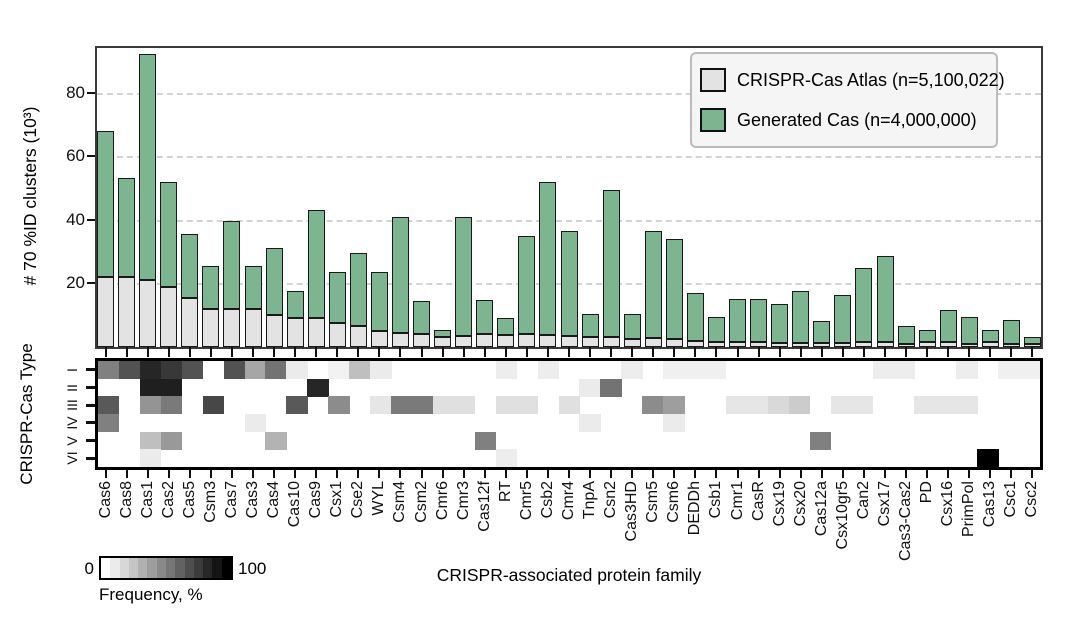 This screenshot has height=641, width=1080. Describe the element at coordinates (505, 492) in the screenshot. I see `x-tick-label: RT` at that location.